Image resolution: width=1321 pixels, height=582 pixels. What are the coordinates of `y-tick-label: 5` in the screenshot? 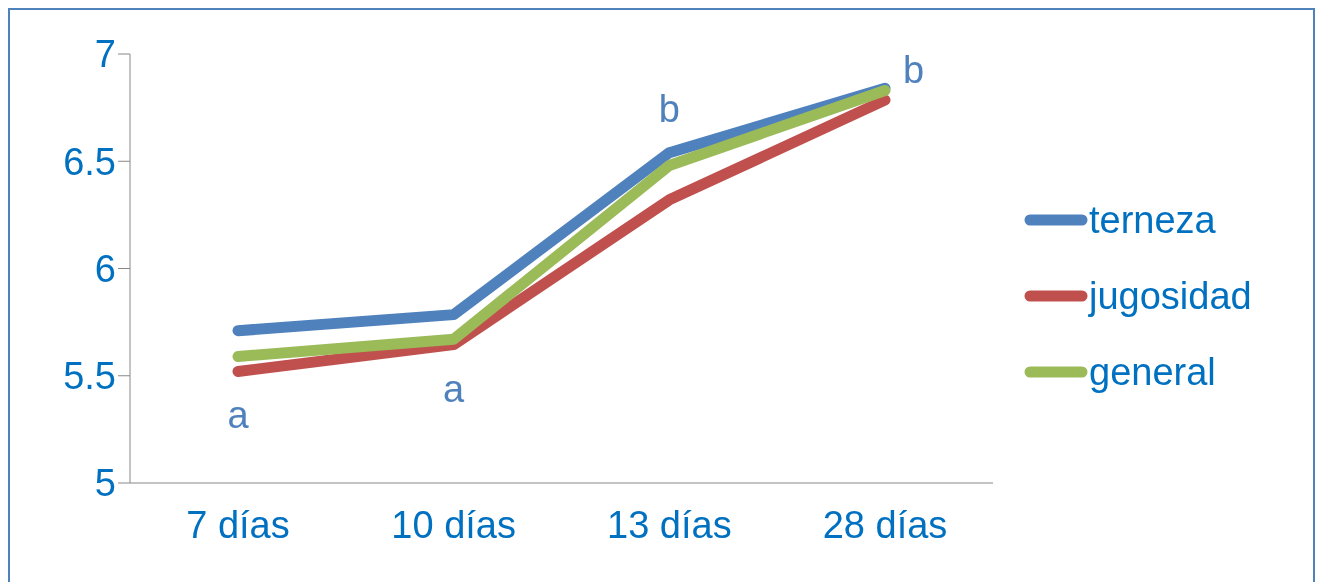 It's located at (105, 483).